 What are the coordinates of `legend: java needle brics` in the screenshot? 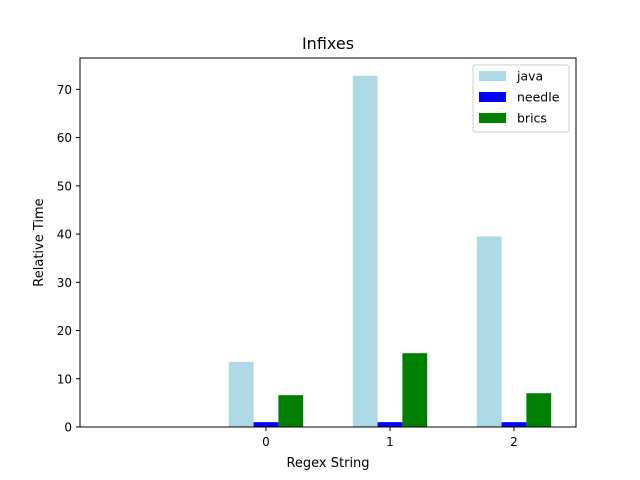 It's located at (521, 98).